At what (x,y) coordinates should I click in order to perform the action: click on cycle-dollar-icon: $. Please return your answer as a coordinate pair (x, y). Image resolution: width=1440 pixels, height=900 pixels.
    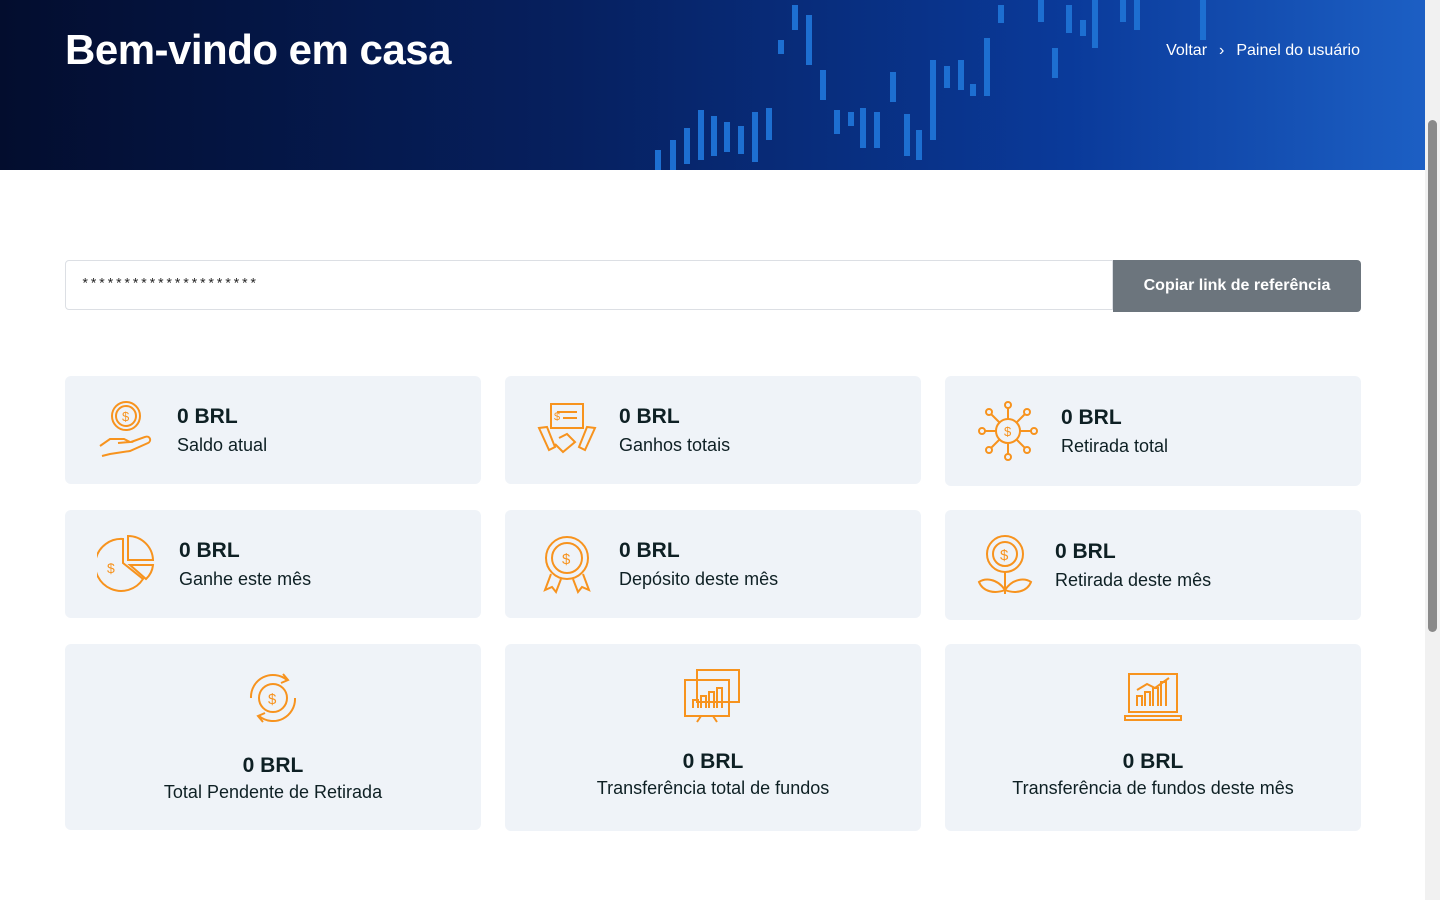
    Looking at the image, I should click on (273, 698).